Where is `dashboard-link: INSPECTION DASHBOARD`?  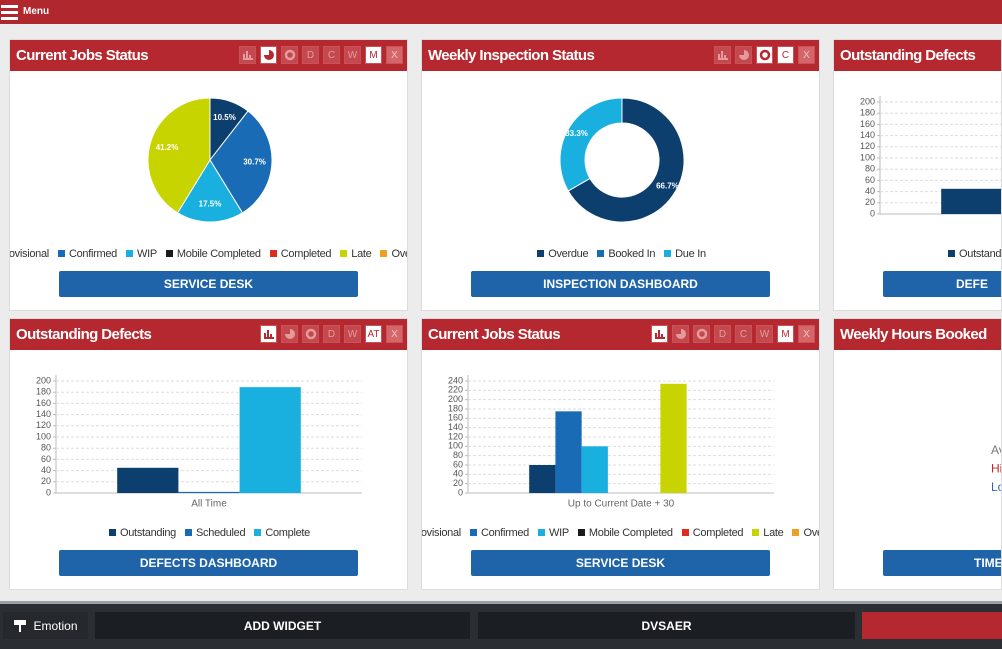 dashboard-link: INSPECTION DASHBOARD is located at coordinates (620, 284).